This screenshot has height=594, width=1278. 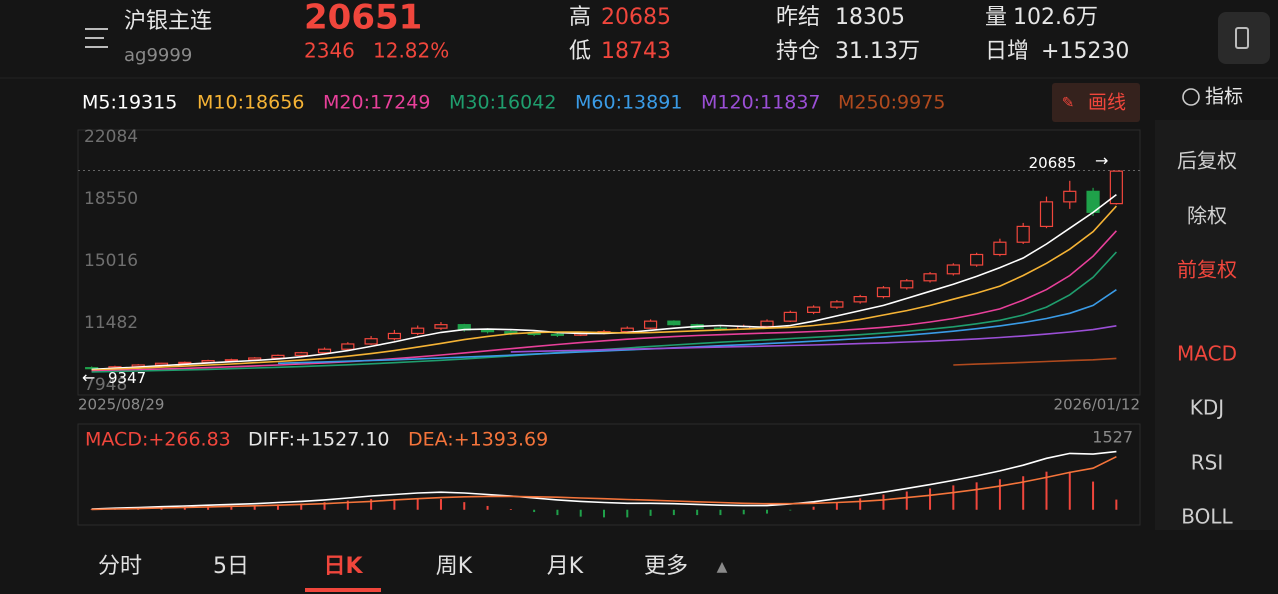 I want to click on tab: 5日, so click(x=231, y=566).